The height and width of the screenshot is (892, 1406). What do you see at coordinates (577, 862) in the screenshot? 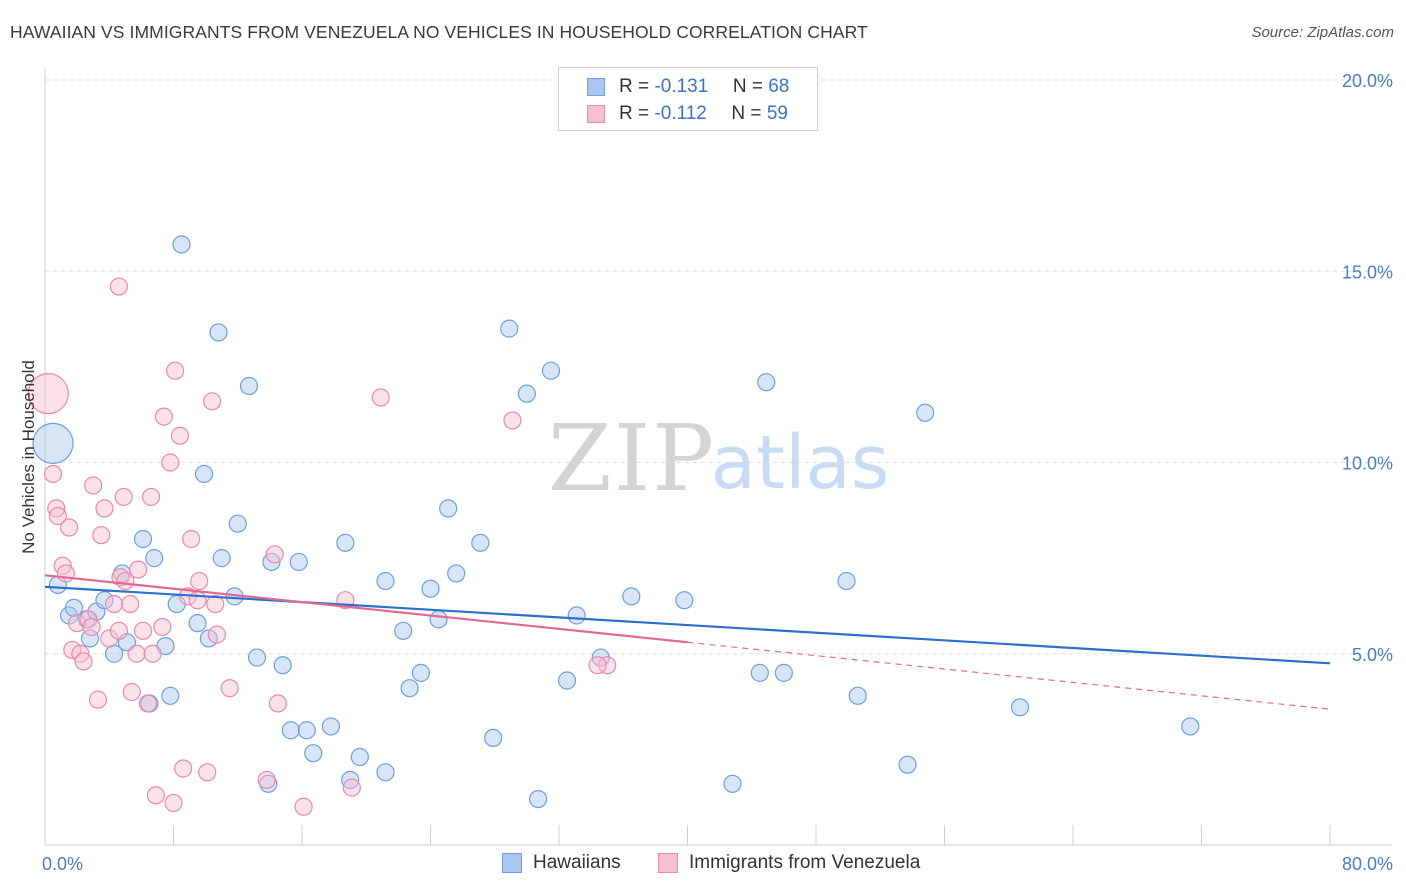
I see `bottom-legend-hawaiians-label: Hawaiians` at bounding box center [577, 862].